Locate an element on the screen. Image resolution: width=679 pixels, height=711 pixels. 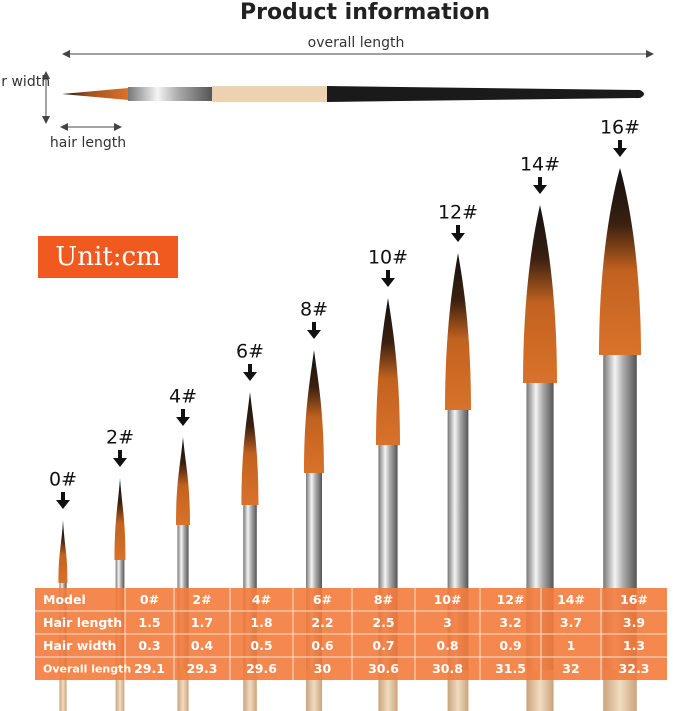
table-cell: Model is located at coordinates (64, 599).